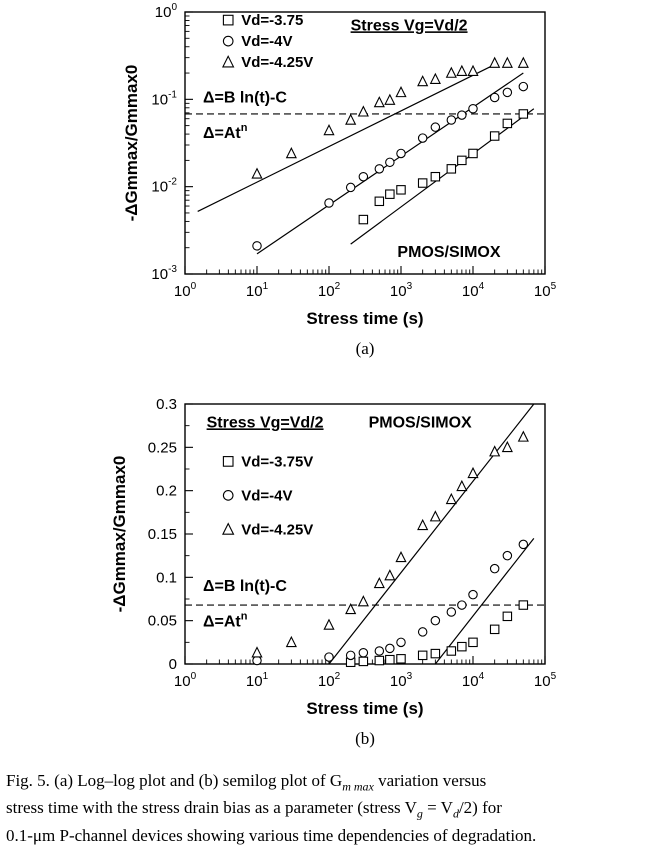 This screenshot has height=847, width=663. What do you see at coordinates (272, 20) in the screenshot?
I see `legend-label: Vd=-3.75` at bounding box center [272, 20].